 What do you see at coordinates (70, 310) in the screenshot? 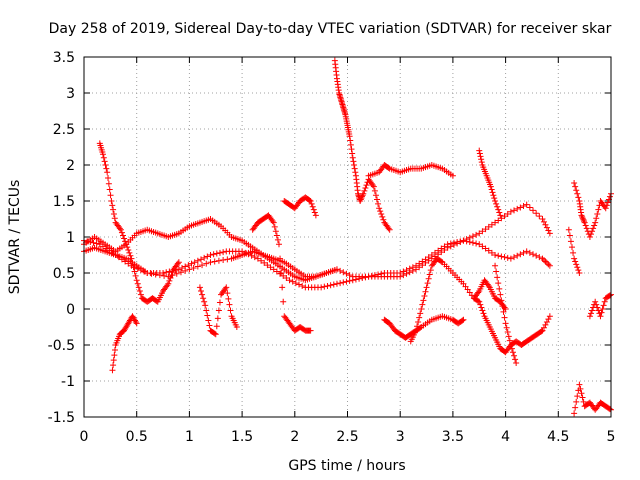
I see `y-tick-label: 0` at bounding box center [70, 310].